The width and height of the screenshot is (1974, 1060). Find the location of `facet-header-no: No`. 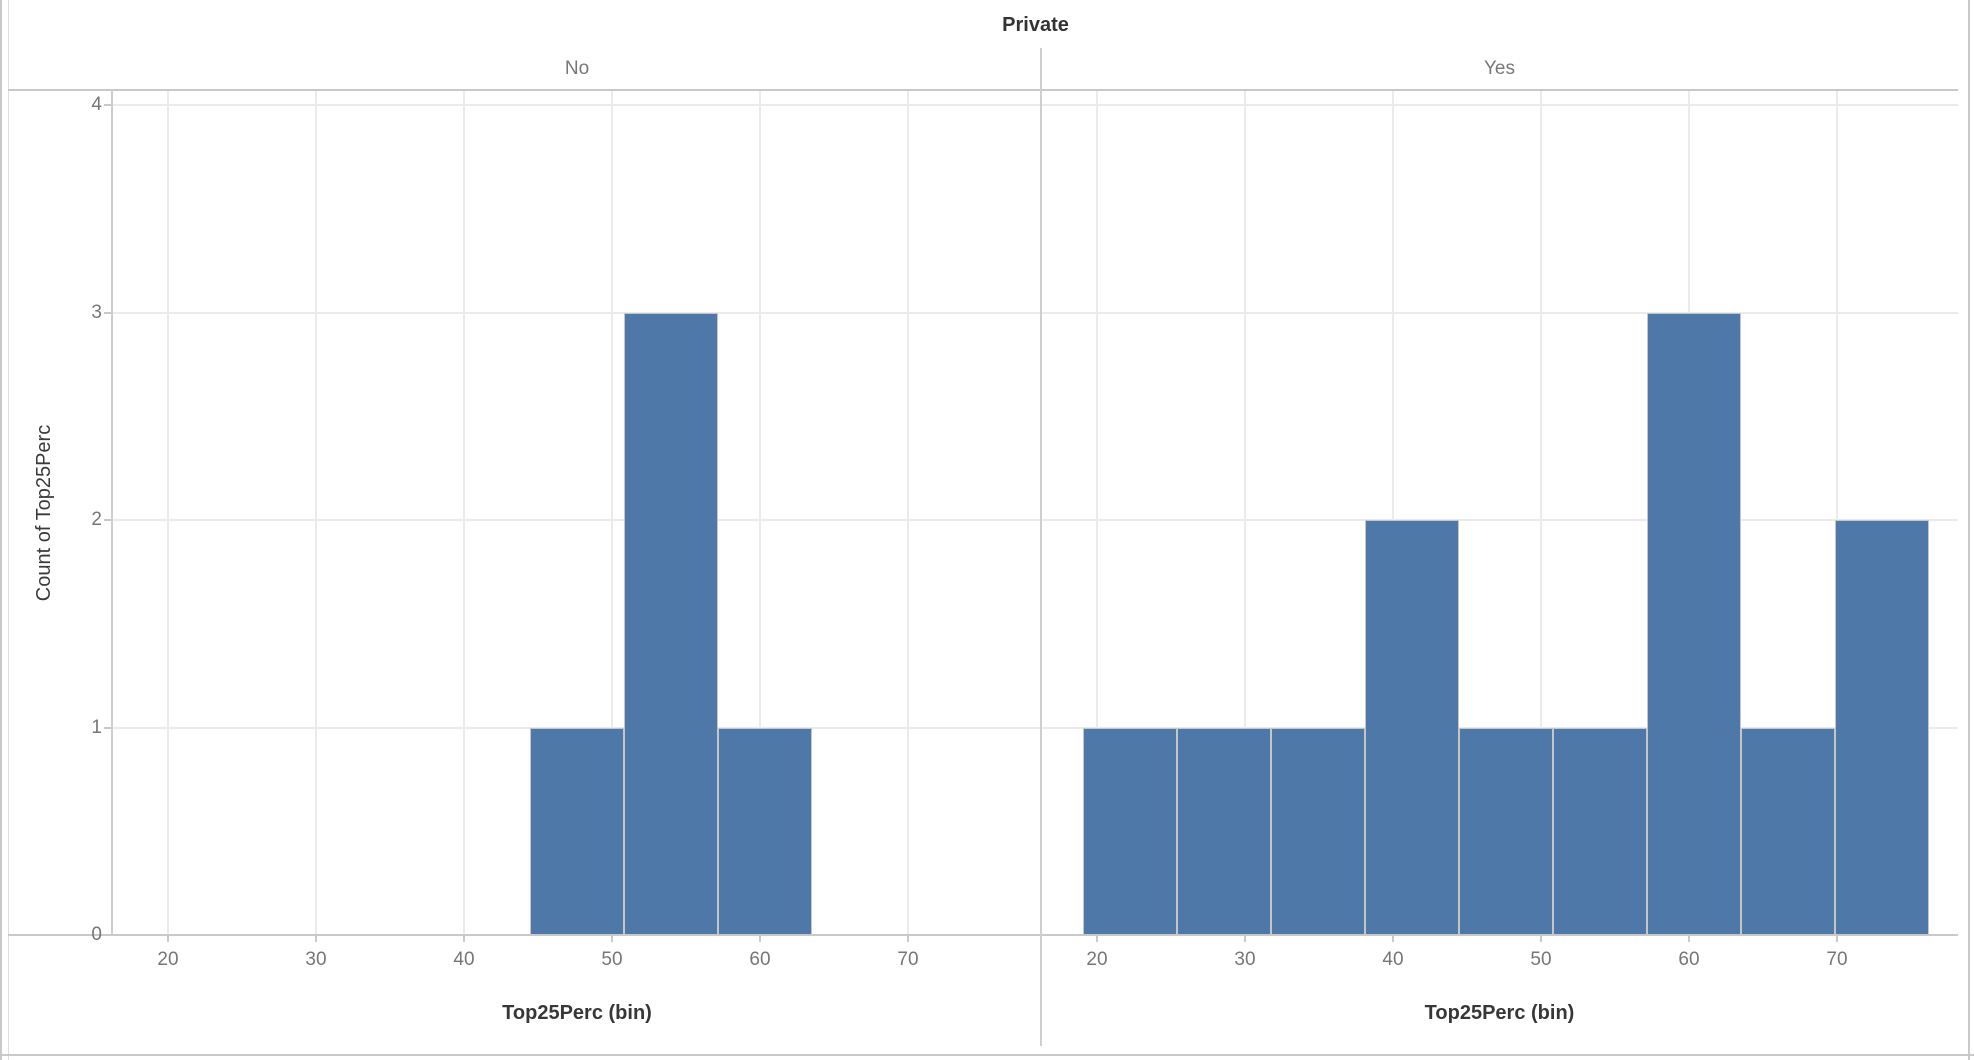

facet-header-no: No is located at coordinates (577, 68).